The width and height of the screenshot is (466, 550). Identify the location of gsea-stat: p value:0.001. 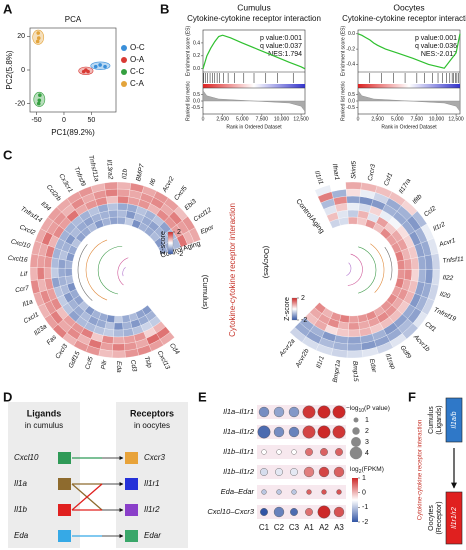
(281, 38).